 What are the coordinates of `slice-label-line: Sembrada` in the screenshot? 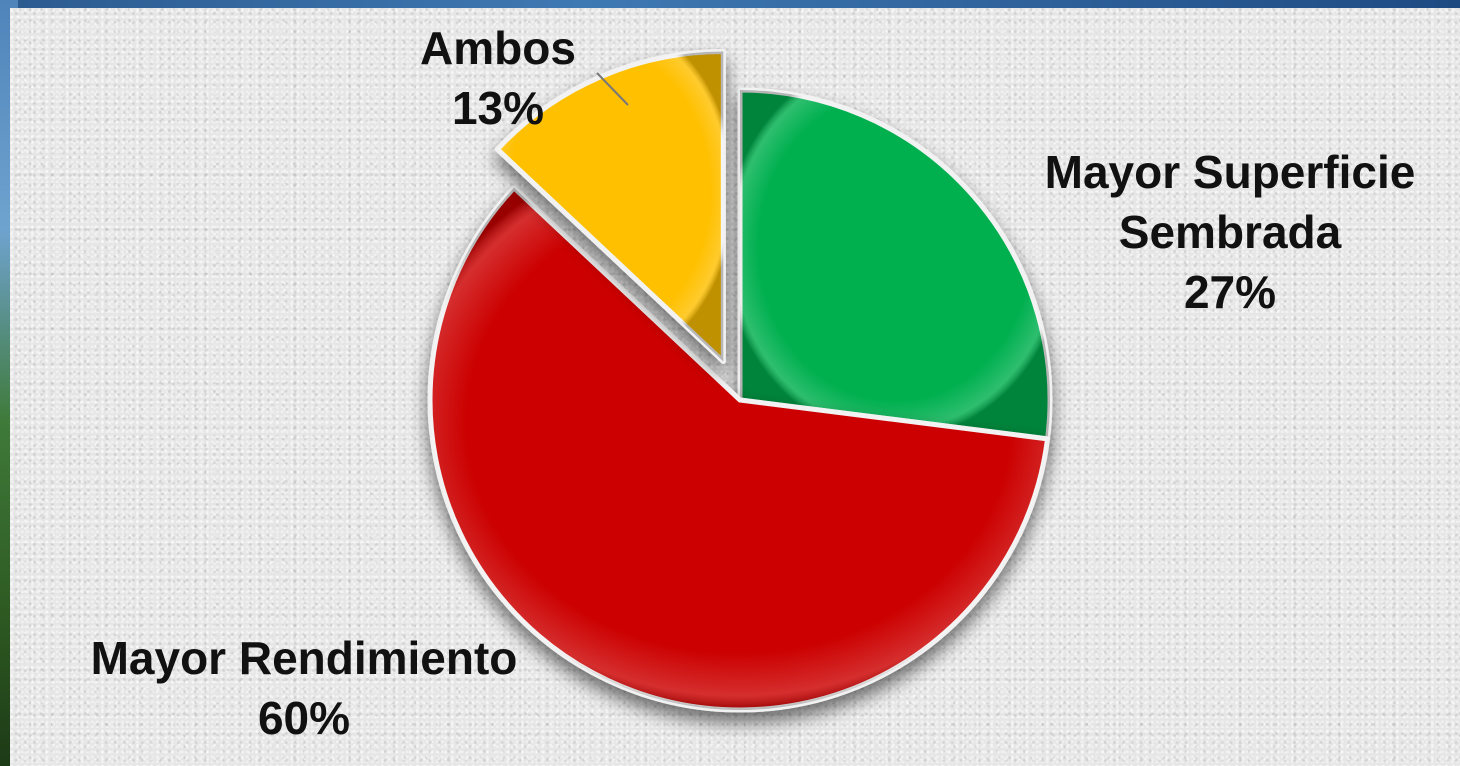 It's located at (1230, 232).